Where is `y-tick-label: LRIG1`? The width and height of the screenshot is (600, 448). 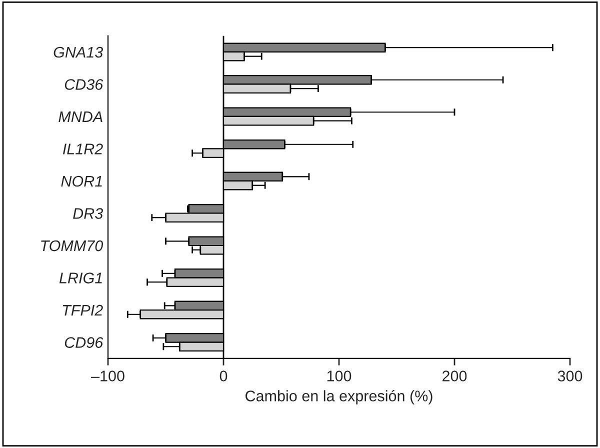 y-tick-label: LRIG1 is located at coordinates (80, 278).